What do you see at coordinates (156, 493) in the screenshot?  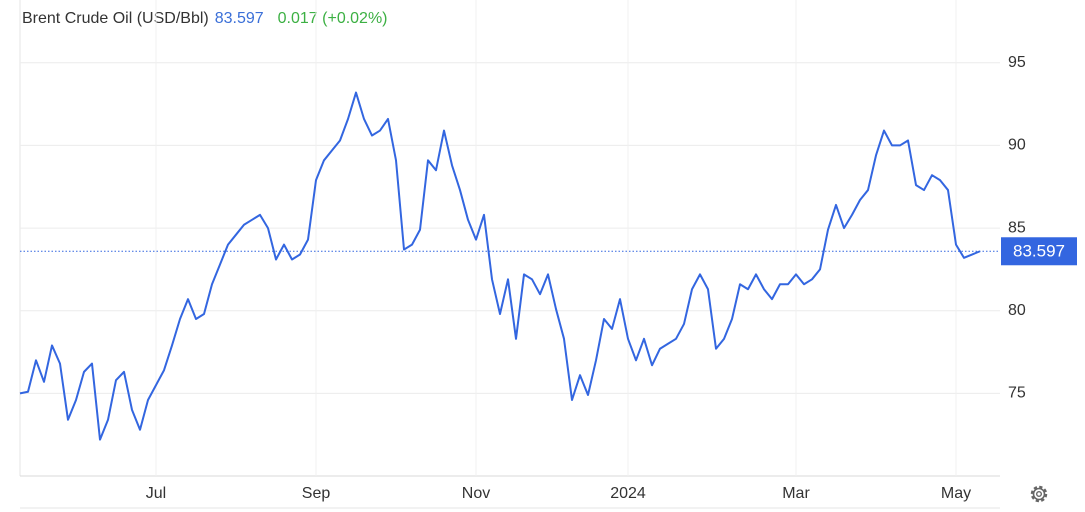 I see `x-tick-label: Jul` at bounding box center [156, 493].